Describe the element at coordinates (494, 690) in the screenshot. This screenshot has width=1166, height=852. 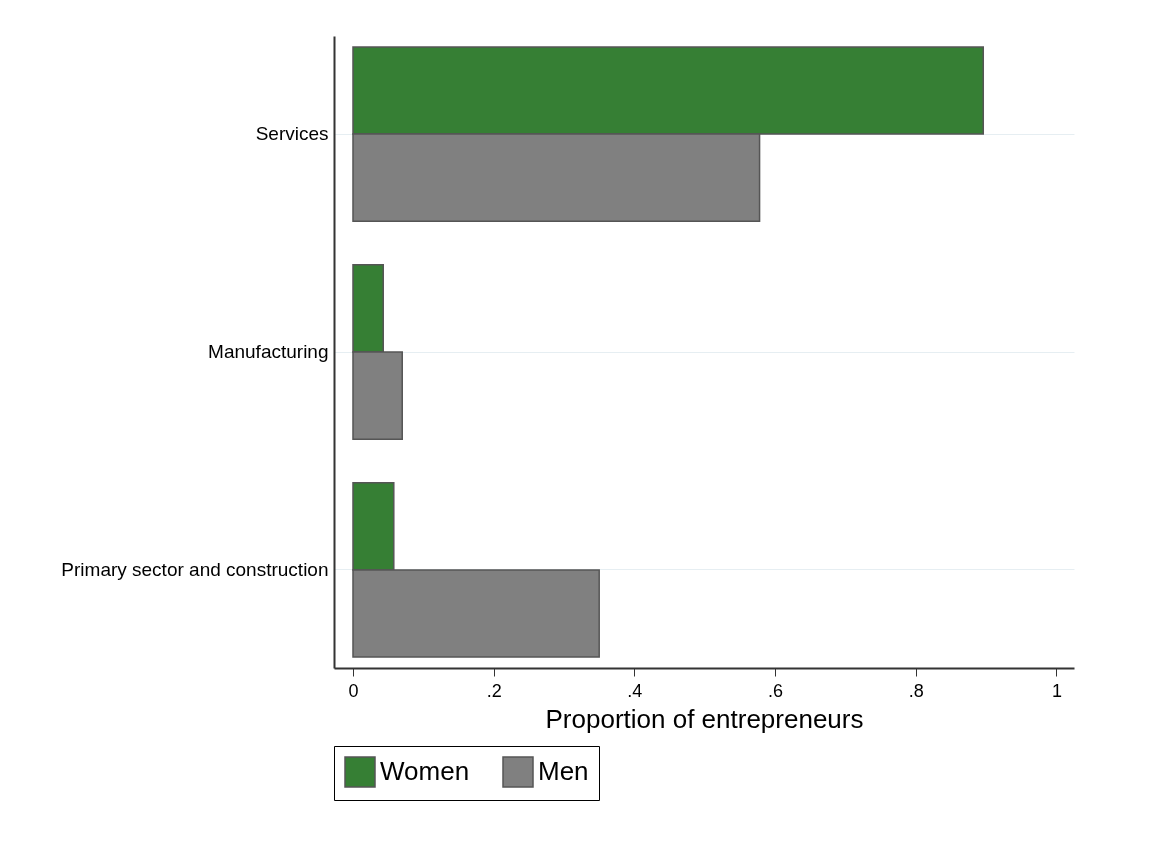
I see `x-tick-label: .2` at that location.